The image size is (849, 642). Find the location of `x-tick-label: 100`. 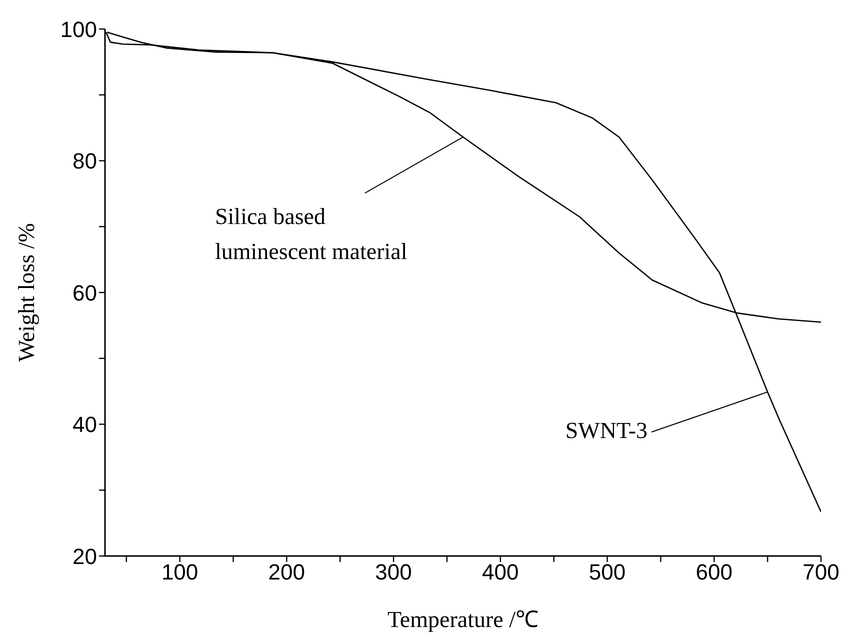

x-tick-label: 100 is located at coordinates (179, 572).